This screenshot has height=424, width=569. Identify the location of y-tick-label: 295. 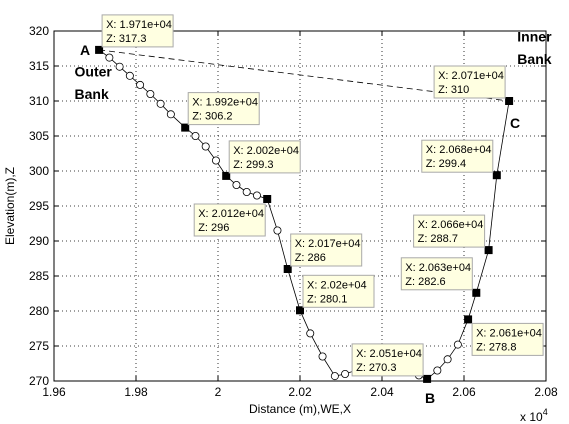
(39, 206).